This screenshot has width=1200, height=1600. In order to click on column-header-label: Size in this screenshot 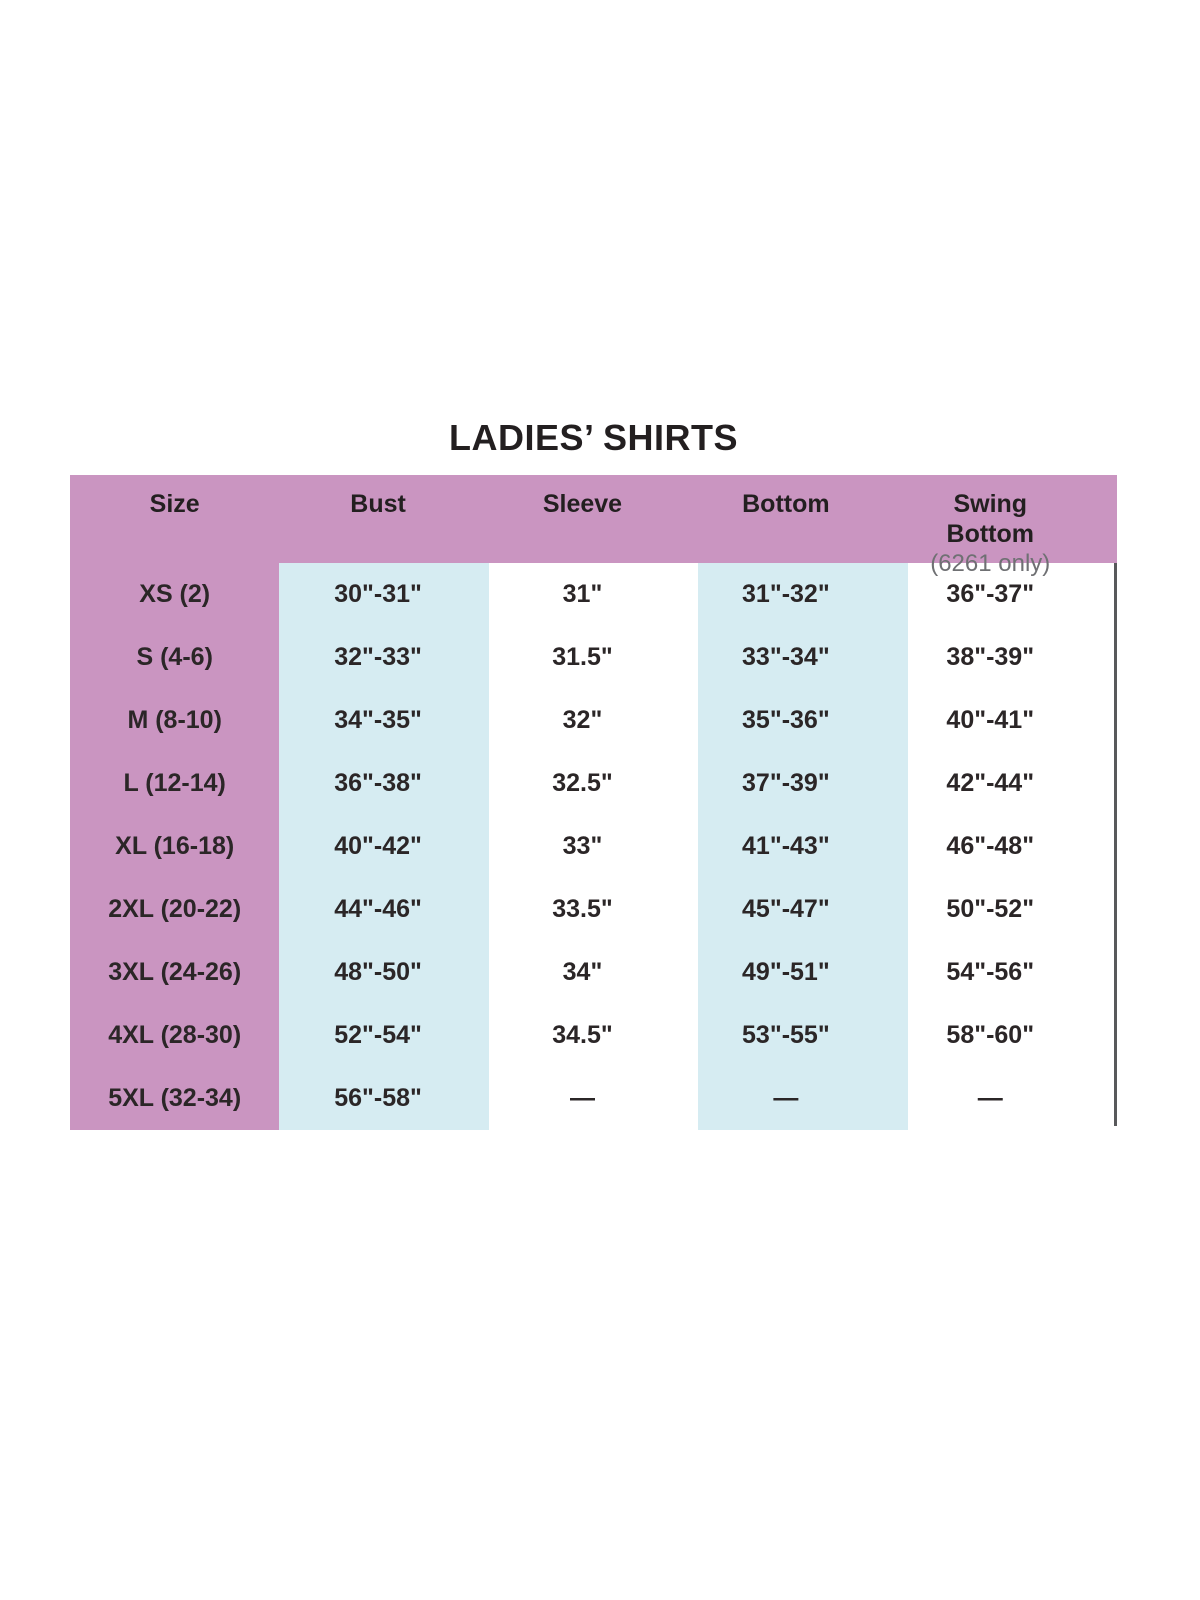, I will do `click(174, 504)`.